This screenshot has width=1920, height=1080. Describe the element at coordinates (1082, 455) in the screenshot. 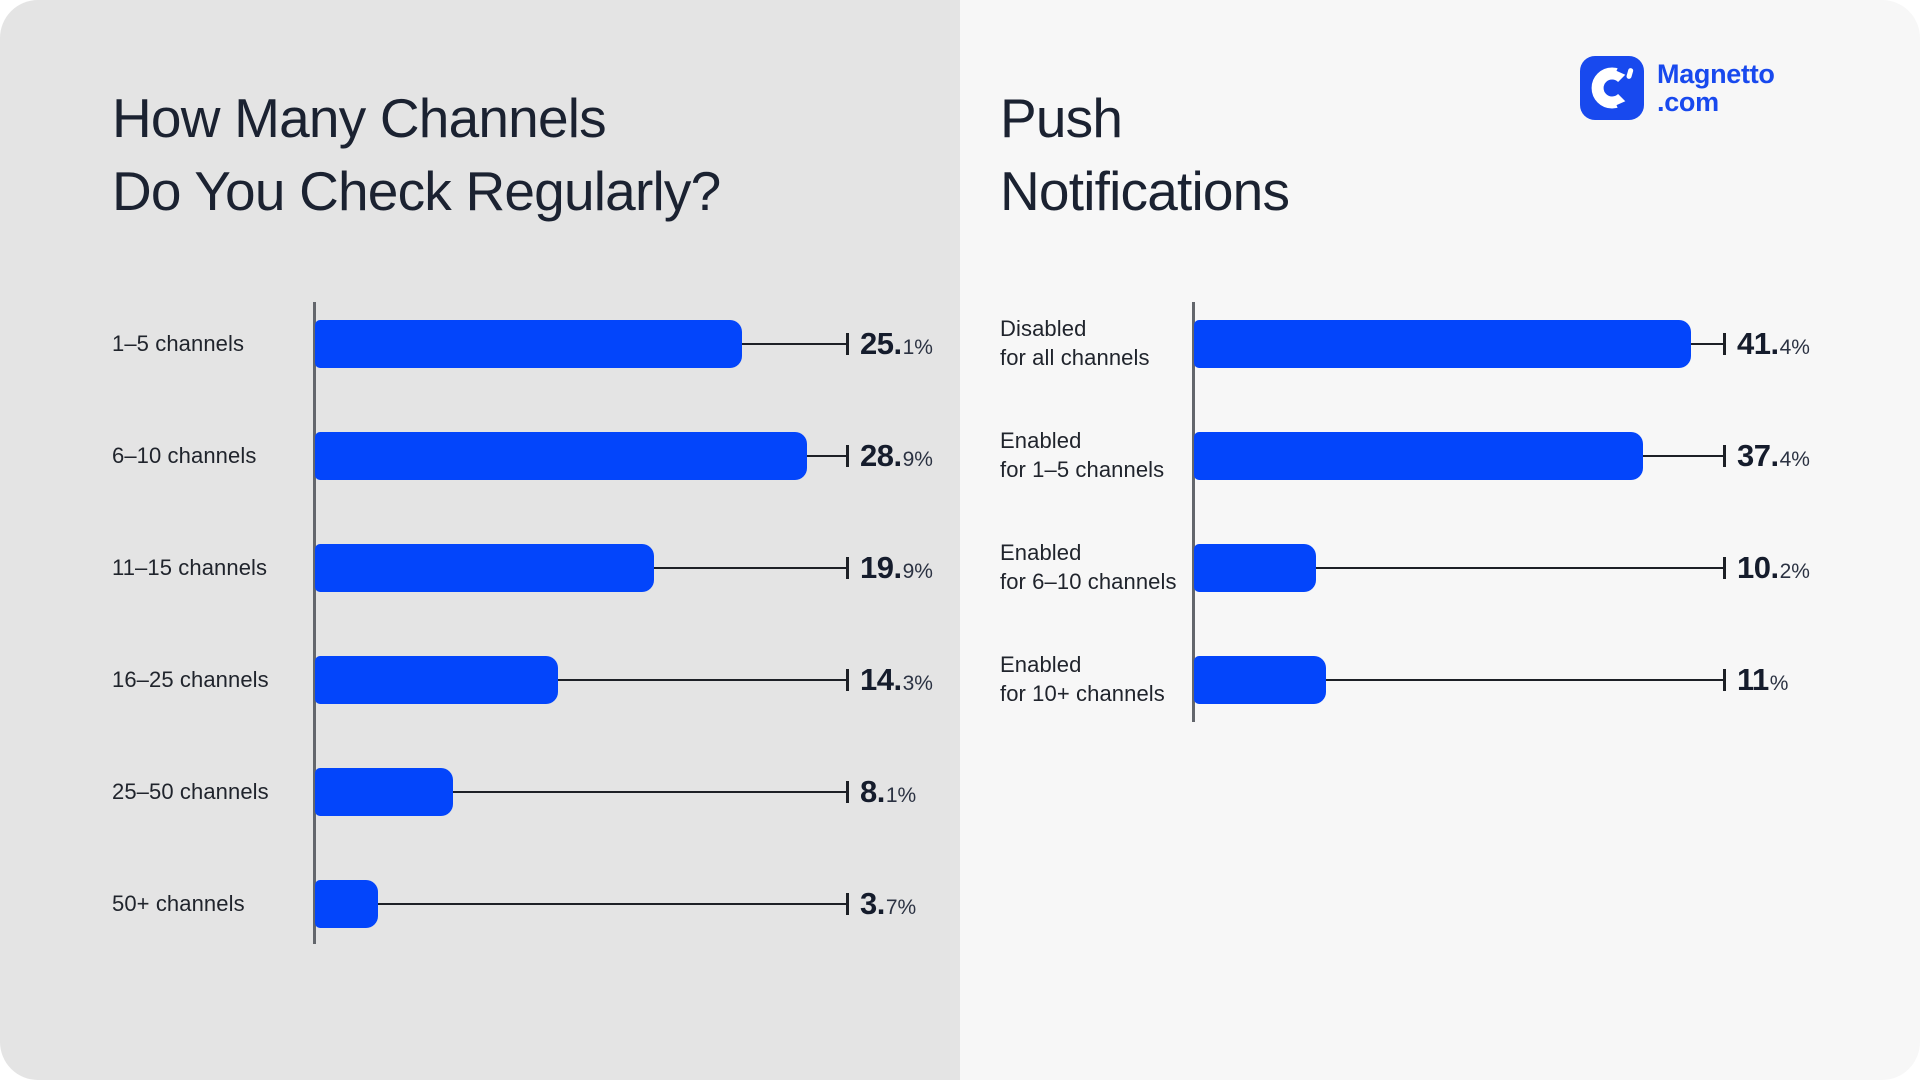

I see `category-label: Enabled for 1–5 channels` at that location.